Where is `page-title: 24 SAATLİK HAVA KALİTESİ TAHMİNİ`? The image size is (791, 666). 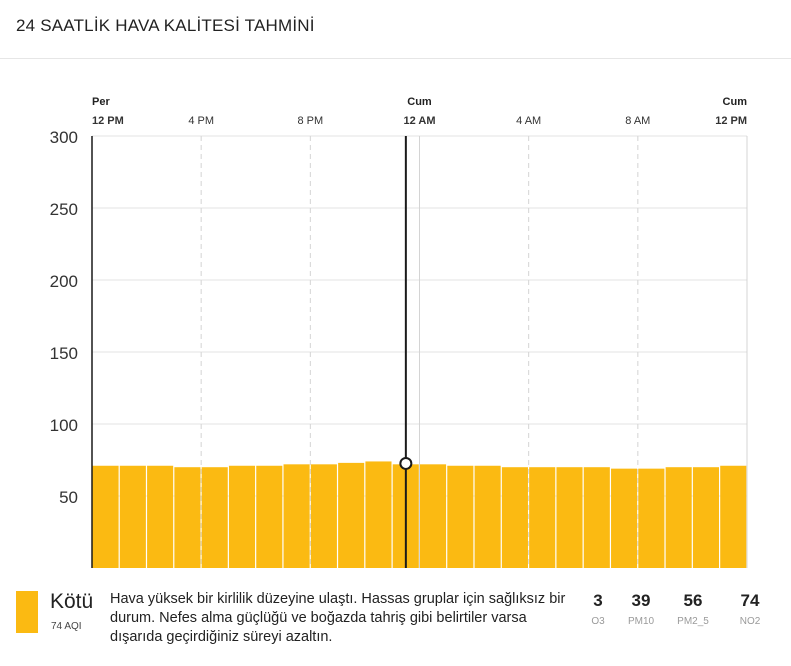
page-title: 24 SAATLİK HAVA KALİTESİ TAHMİNİ is located at coordinates (165, 25).